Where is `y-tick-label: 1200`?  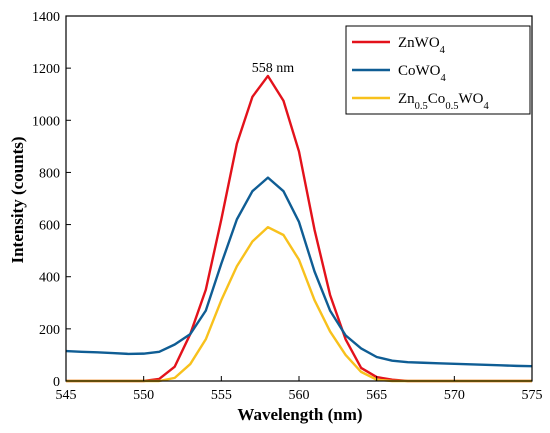 y-tick-label: 1200 is located at coordinates (46, 69).